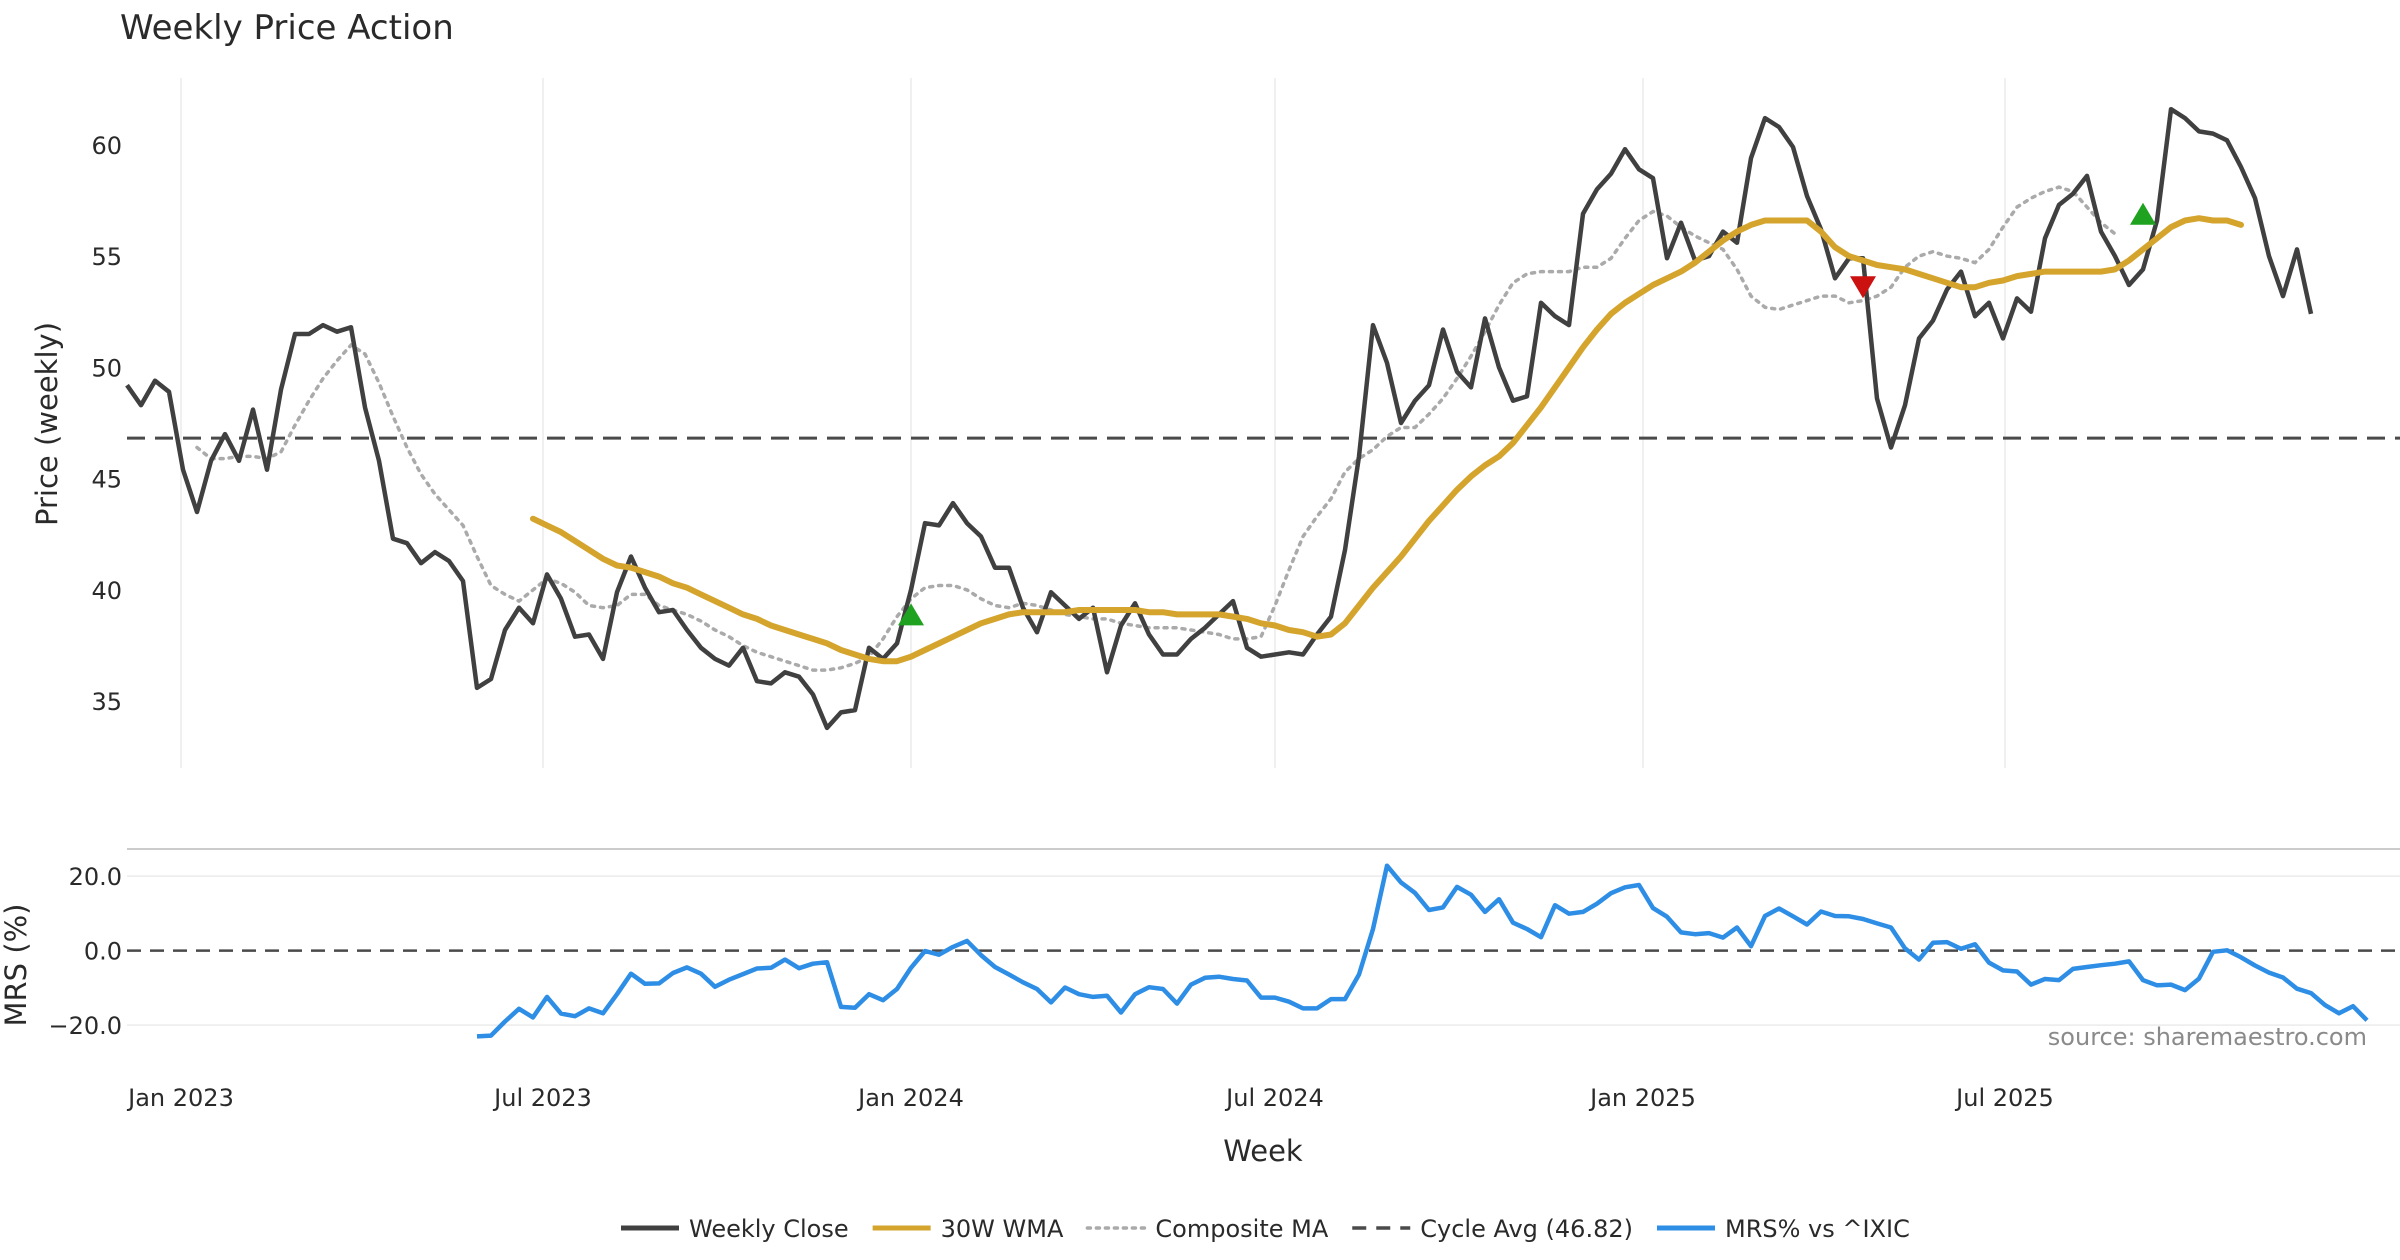 This screenshot has width=2400, height=1260. I want to click on x-tick-label: Jul 2024, so click(1274, 1098).